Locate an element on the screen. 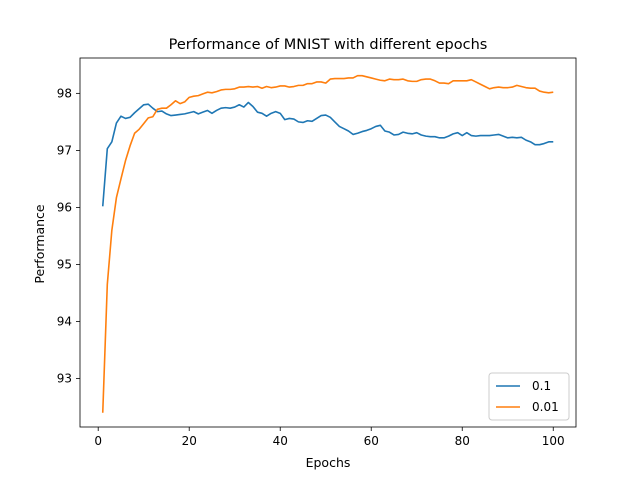 The image size is (640, 480). x-tick-label: 60 is located at coordinates (371, 441).